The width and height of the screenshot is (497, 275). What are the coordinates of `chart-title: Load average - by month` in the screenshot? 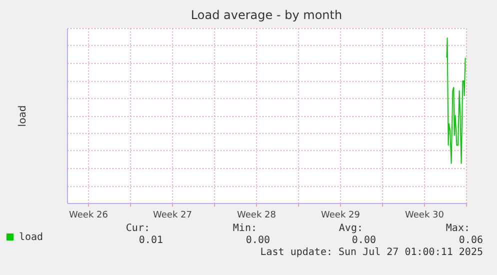 It's located at (266, 15).